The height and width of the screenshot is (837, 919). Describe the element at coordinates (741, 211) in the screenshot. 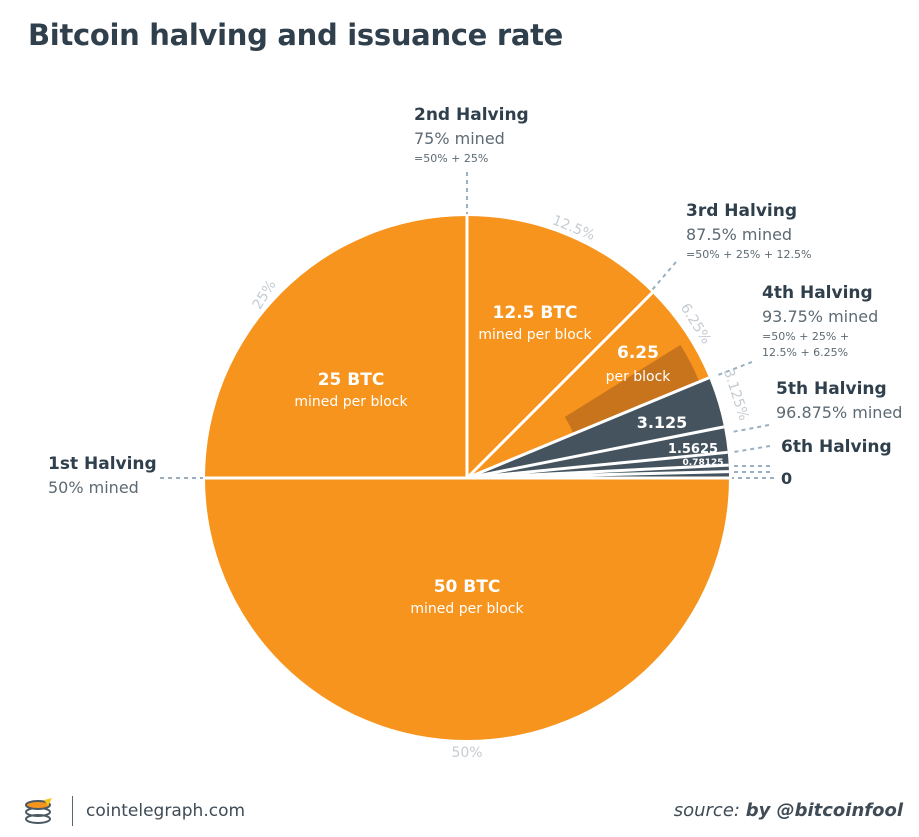

I see `halving-3-title: 3rd Halving` at that location.